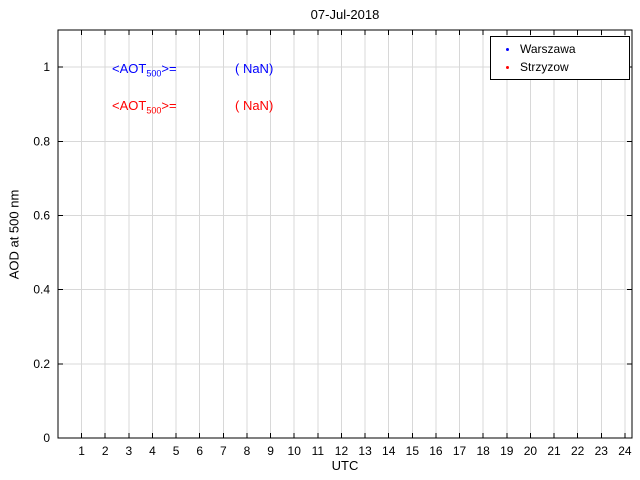 Image resolution: width=640 pixels, height=480 pixels. What do you see at coordinates (507, 67) in the screenshot?
I see `strzyzow-dot-marker` at bounding box center [507, 67].